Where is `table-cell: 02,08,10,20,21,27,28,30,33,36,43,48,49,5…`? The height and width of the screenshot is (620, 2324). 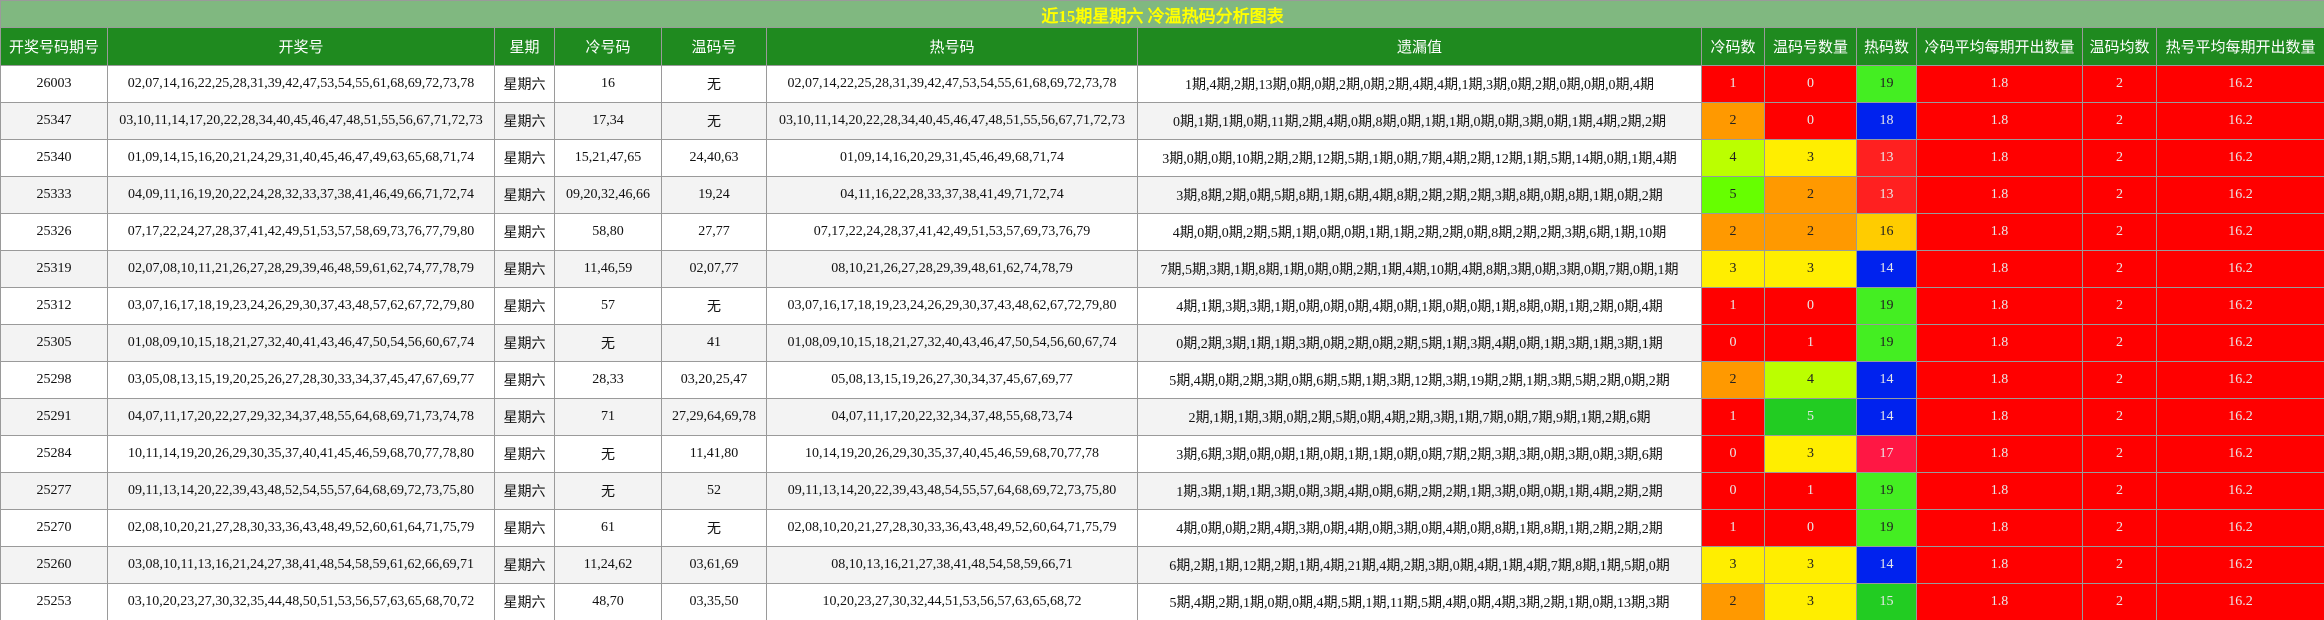
table-cell: 02,08,10,20,21,27,28,30,33,36,43,48,49,5… is located at coordinates (952, 528).